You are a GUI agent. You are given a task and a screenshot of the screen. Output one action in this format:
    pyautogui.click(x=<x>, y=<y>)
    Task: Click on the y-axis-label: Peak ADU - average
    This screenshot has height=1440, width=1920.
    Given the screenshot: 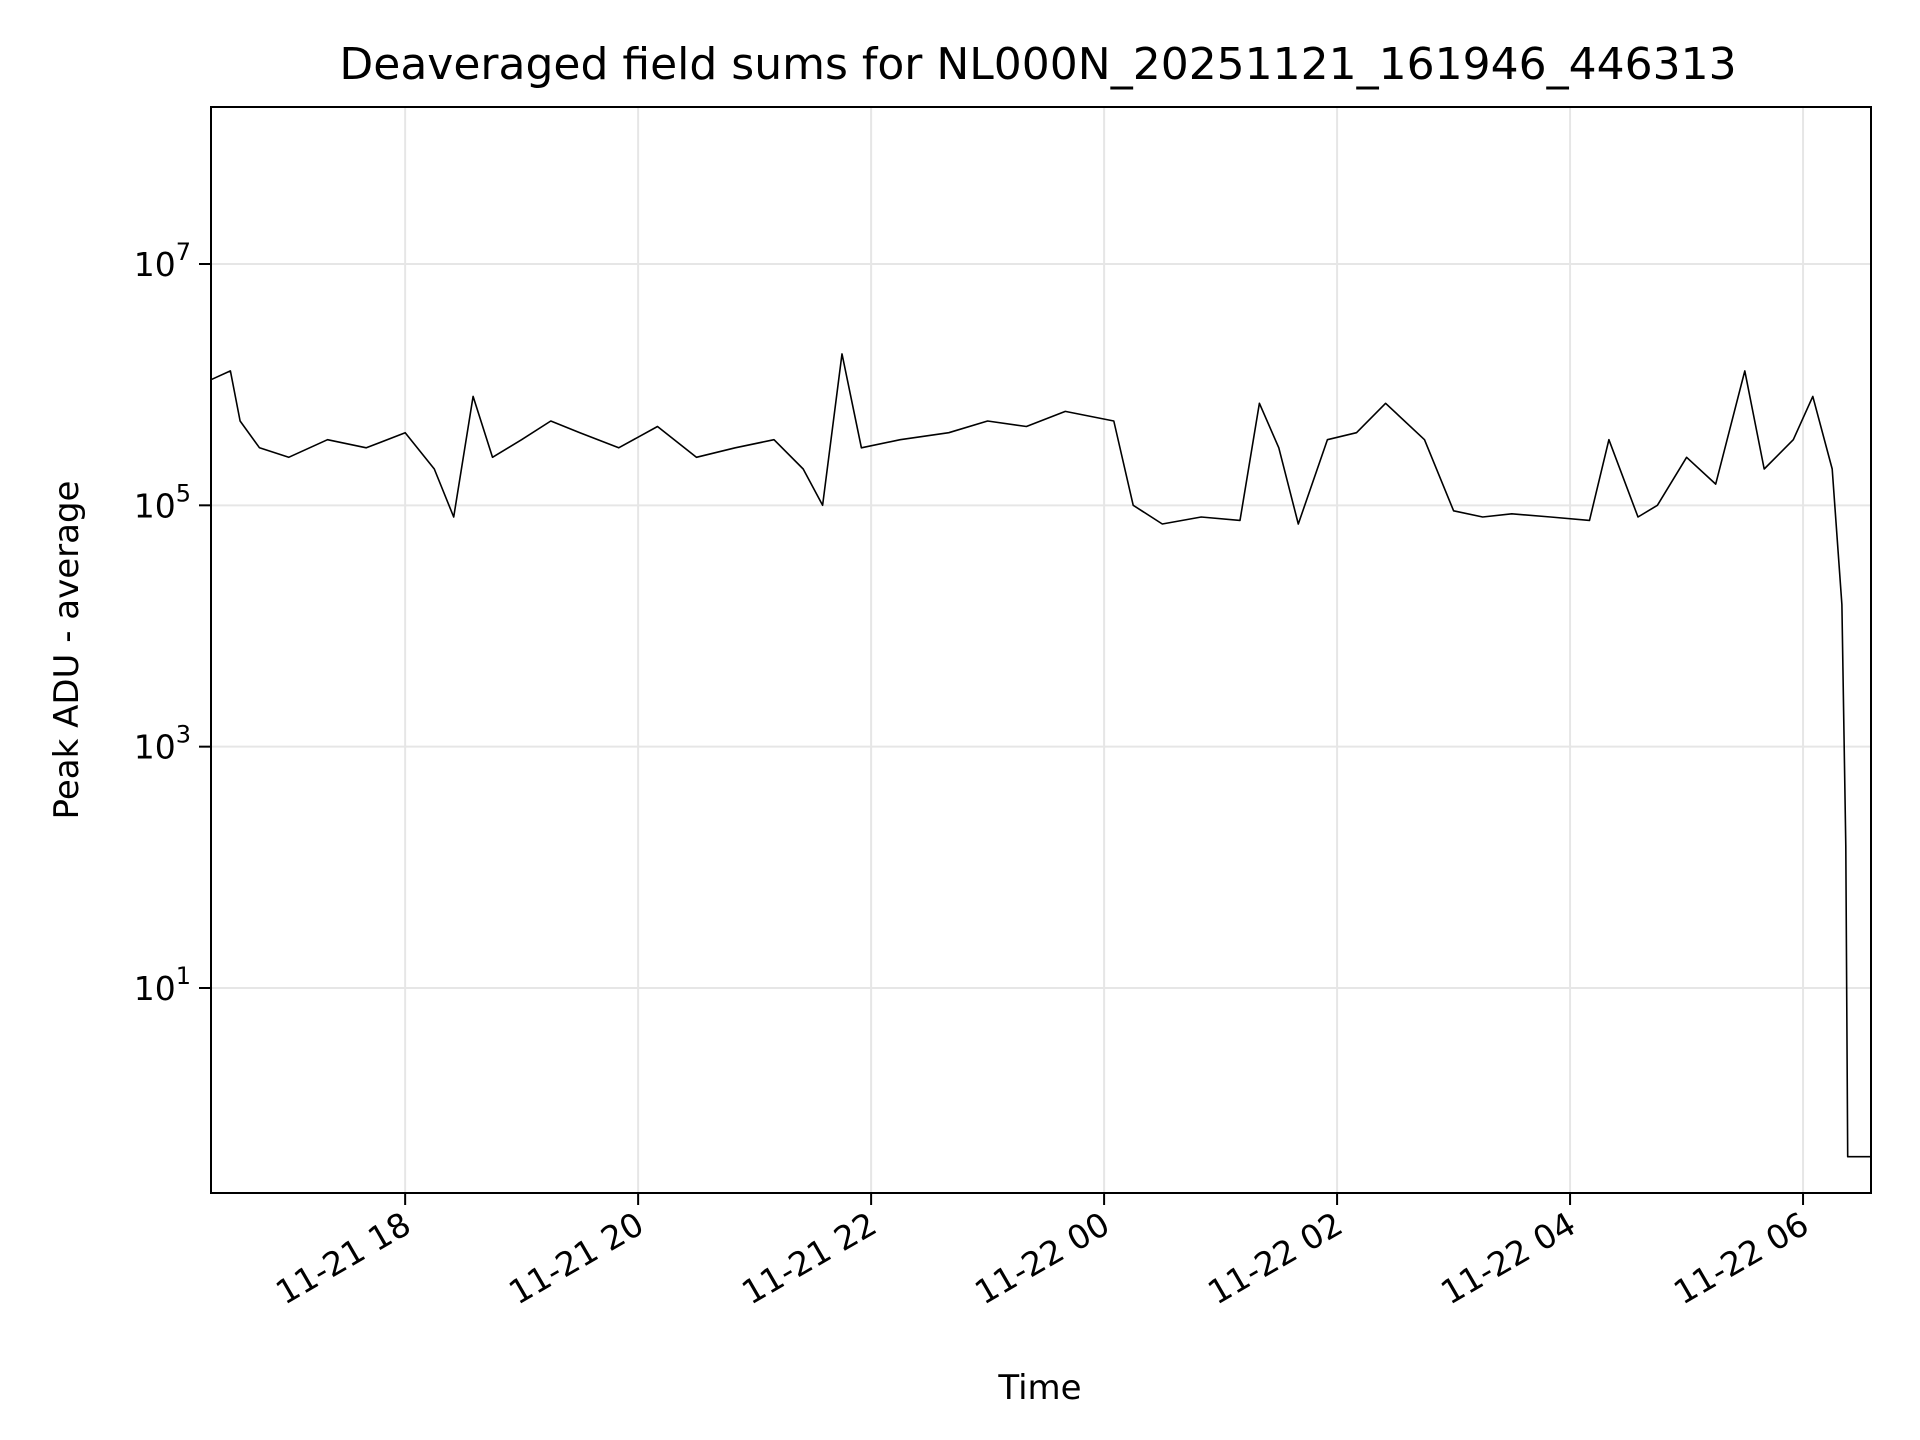 What is the action you would take?
    pyautogui.click(x=67, y=650)
    